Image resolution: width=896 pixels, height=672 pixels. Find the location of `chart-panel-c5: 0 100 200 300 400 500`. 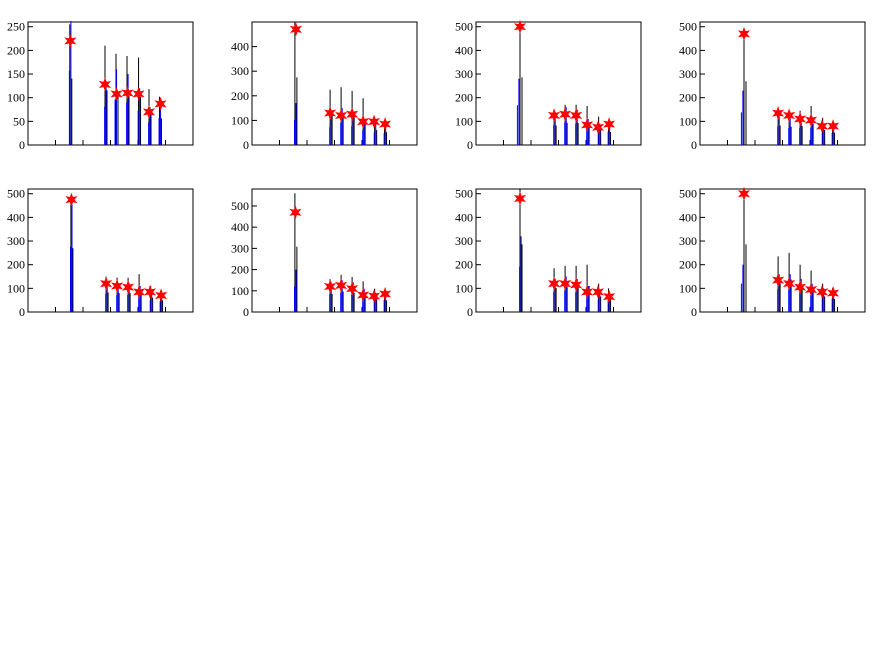

chart-panel-c5: 0 100 200 300 400 500 is located at coordinates (324, 253).